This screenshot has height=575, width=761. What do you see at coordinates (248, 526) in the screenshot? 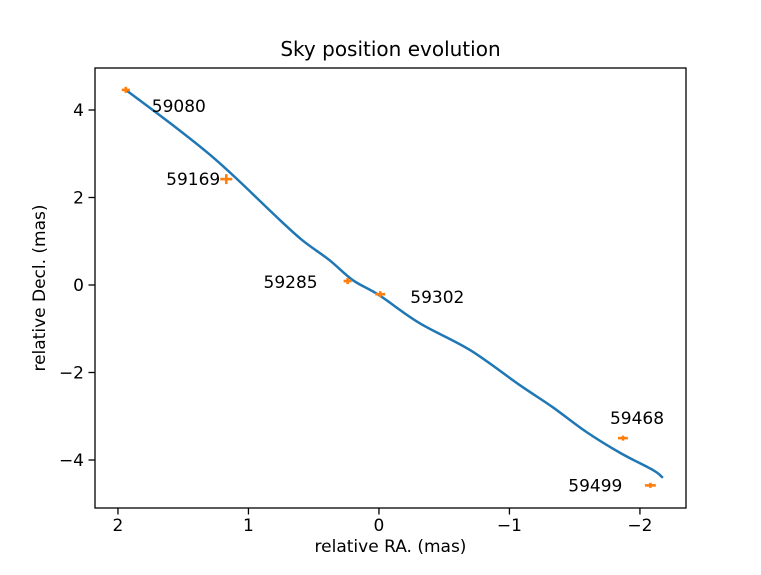
I see `x-tick-label: 1` at bounding box center [248, 526].